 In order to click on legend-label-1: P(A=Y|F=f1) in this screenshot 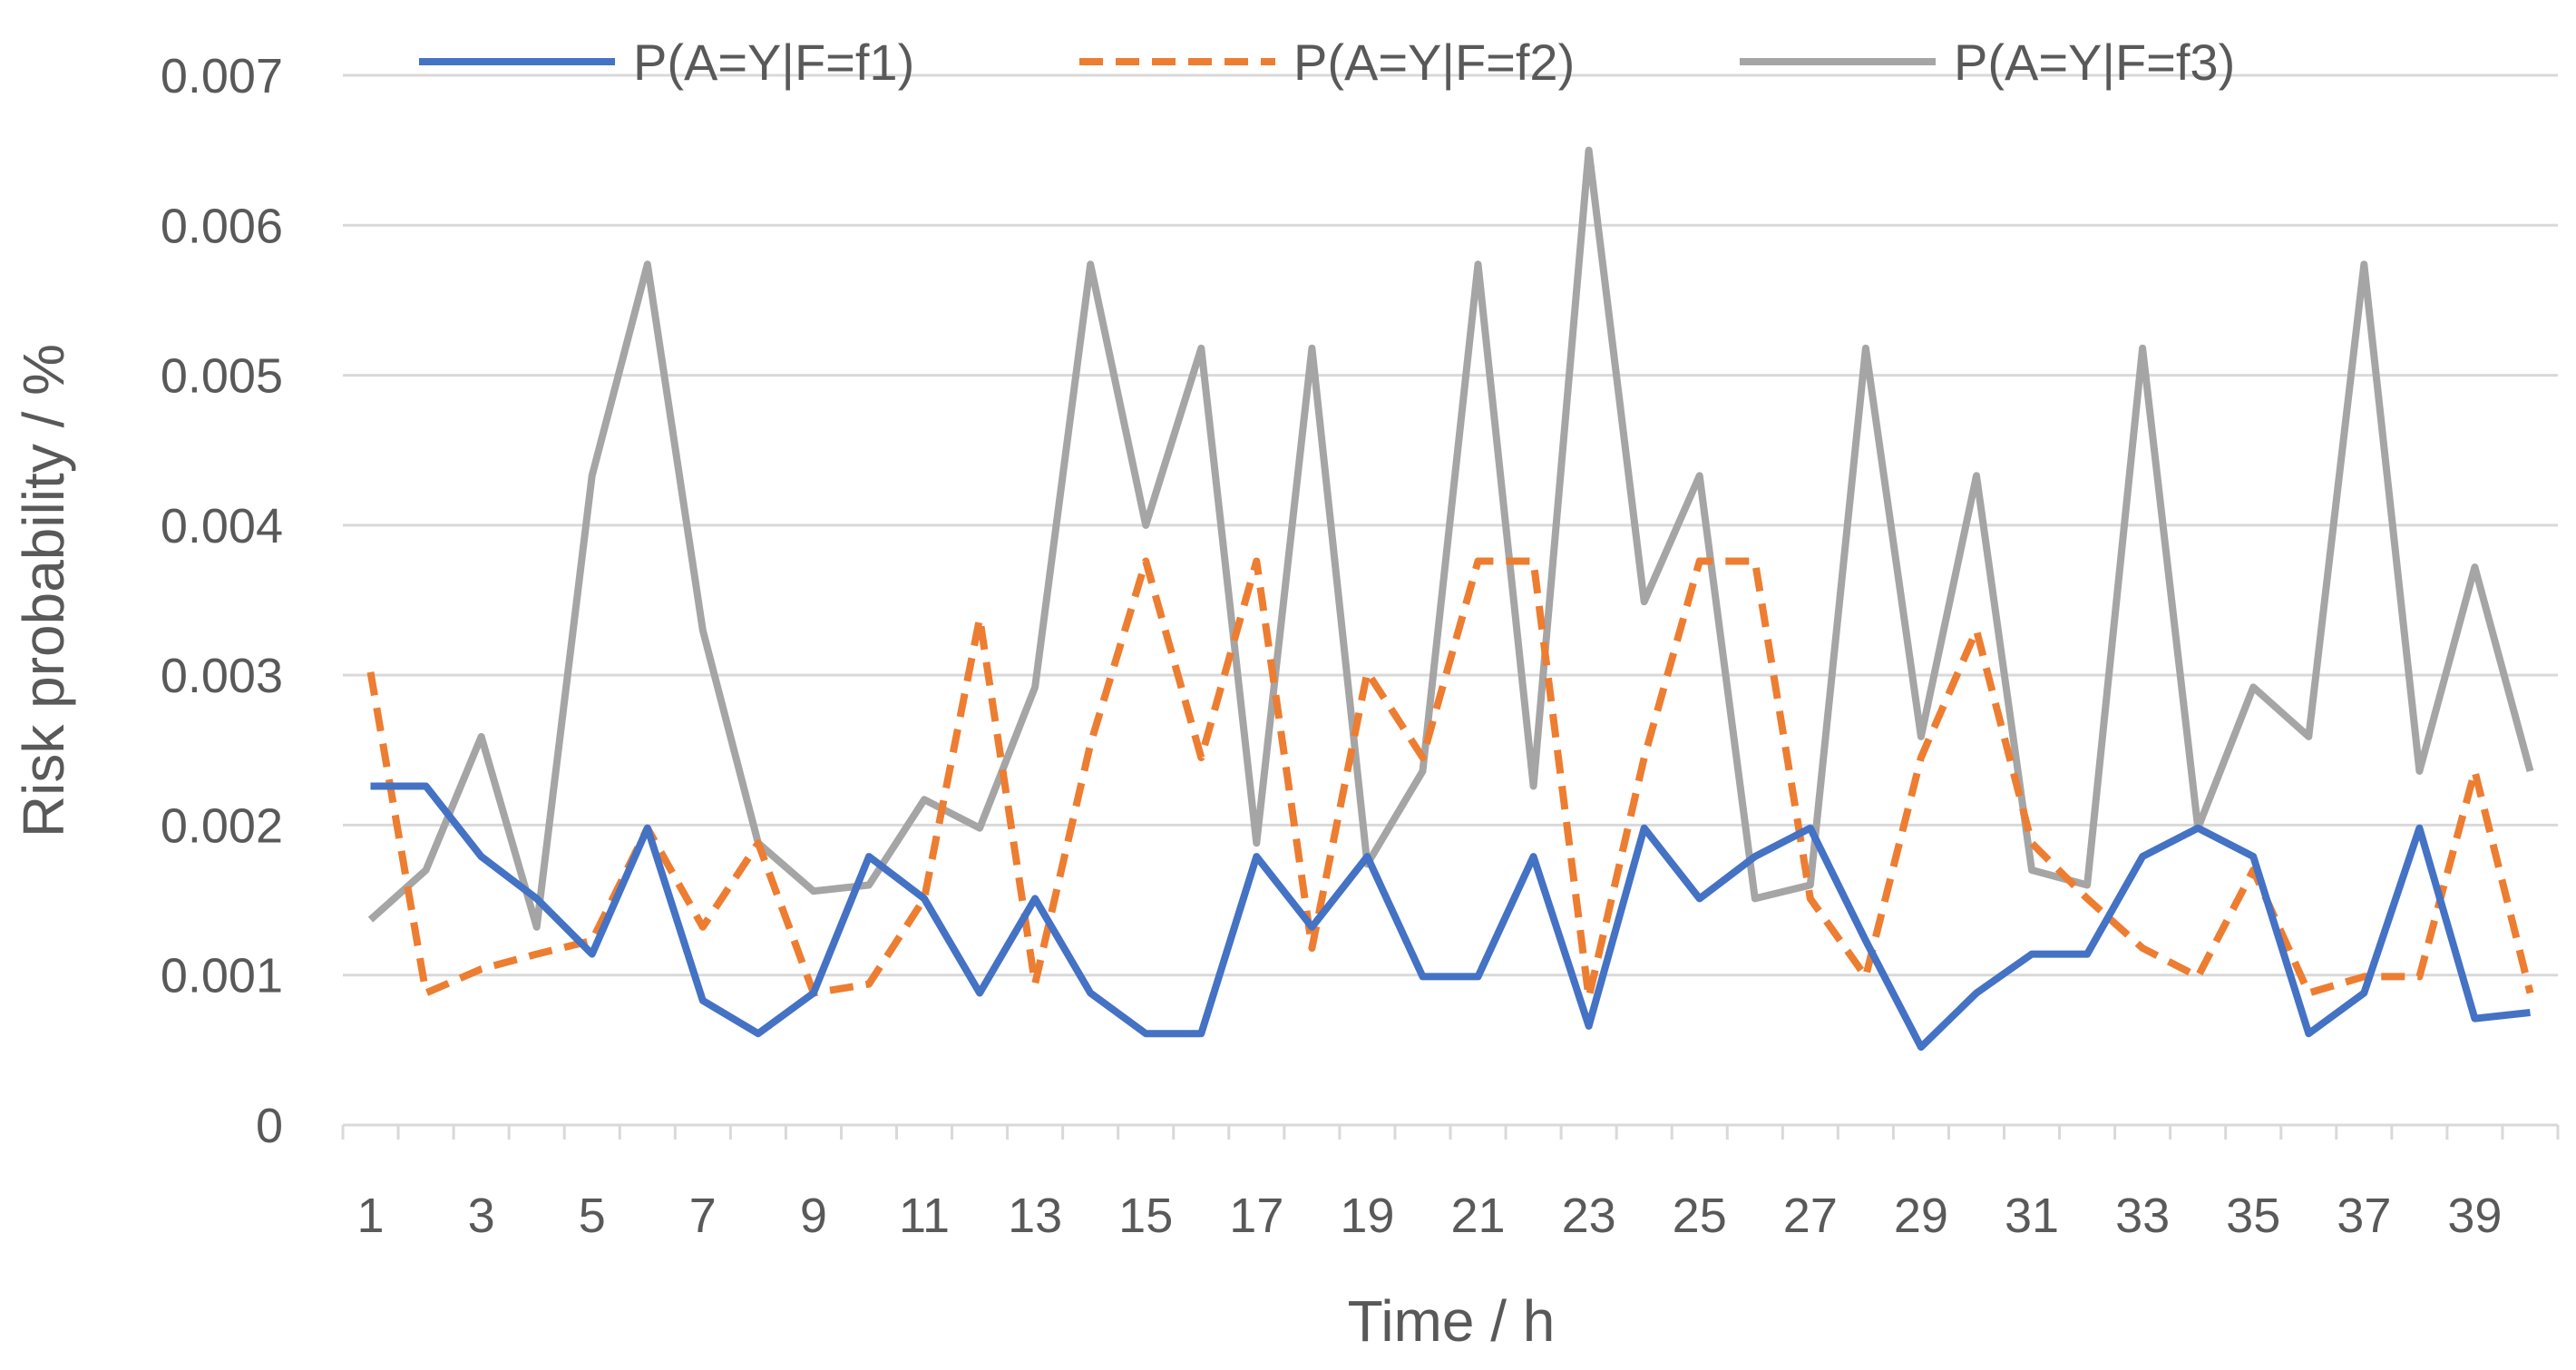, I will do `click(773, 63)`.